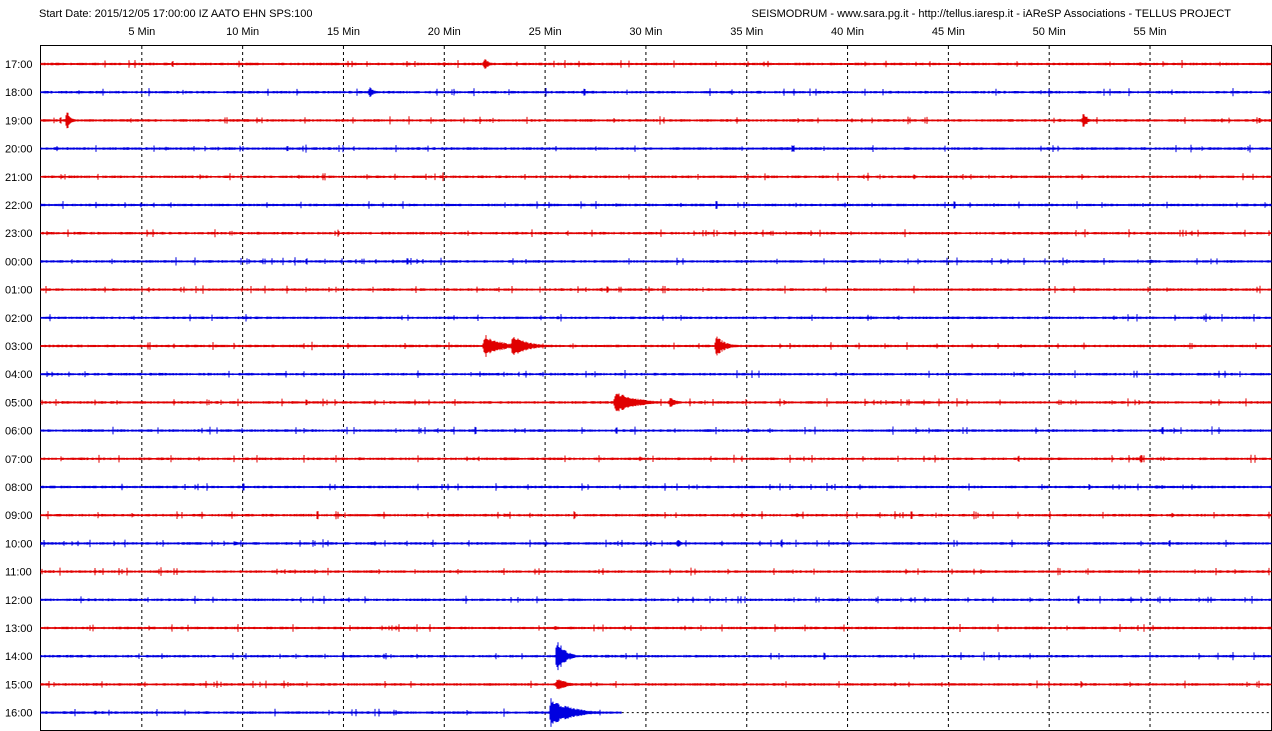  What do you see at coordinates (19, 601) in the screenshot?
I see `hour-label: 12:00` at bounding box center [19, 601].